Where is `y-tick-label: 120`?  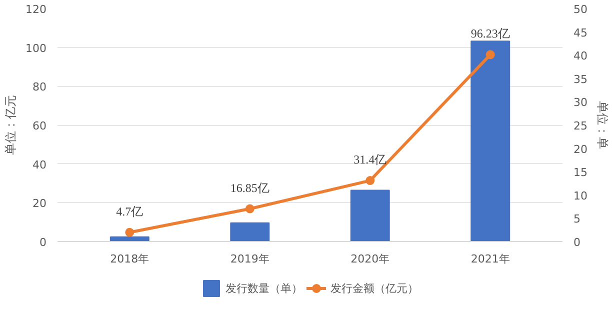
y-tick-label: 120 is located at coordinates (36, 9).